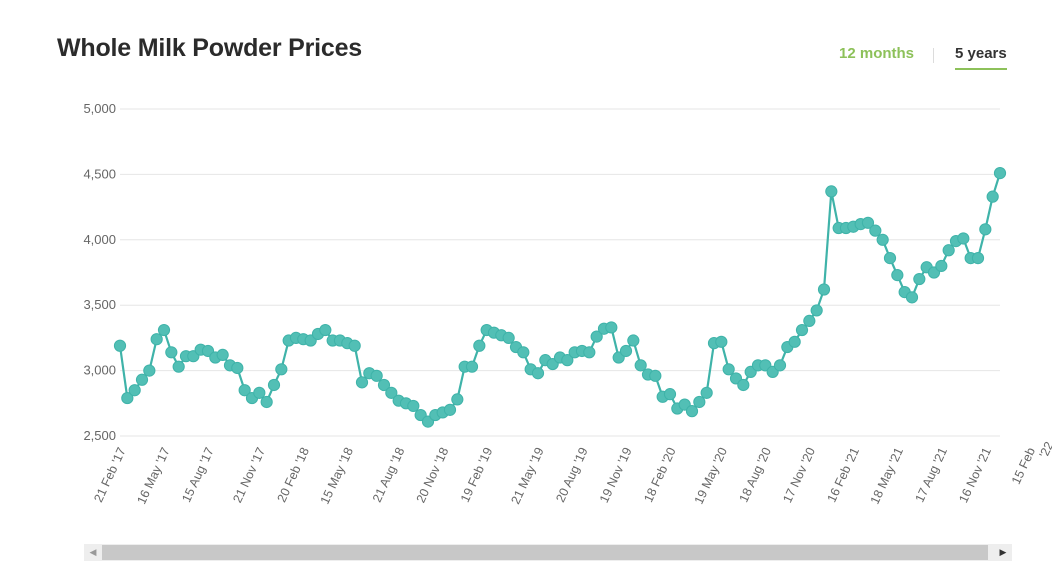  What do you see at coordinates (99, 108) in the screenshot?
I see `y-tick-label: 5,000` at bounding box center [99, 108].